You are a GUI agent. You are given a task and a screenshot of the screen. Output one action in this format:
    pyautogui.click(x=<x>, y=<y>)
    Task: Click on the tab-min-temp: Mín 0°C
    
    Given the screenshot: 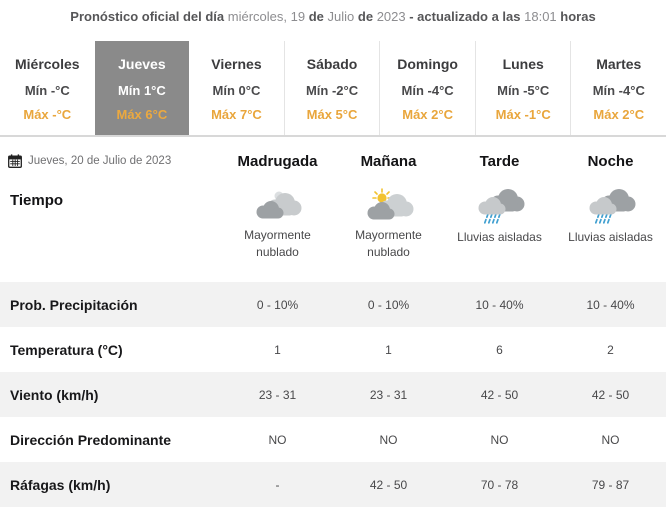 What is the action you would take?
    pyautogui.click(x=236, y=90)
    